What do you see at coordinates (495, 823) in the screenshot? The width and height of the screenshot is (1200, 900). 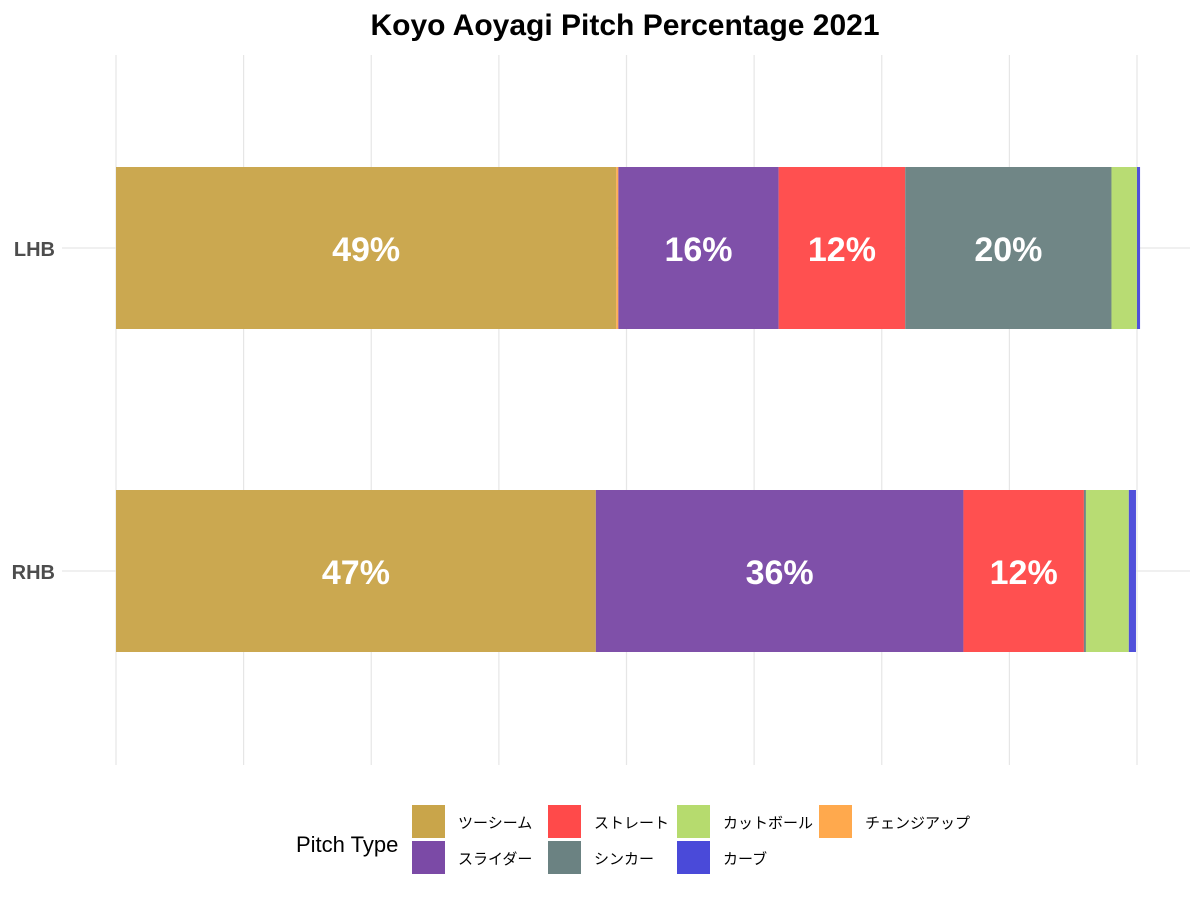 I see `legend-label: ツーシーム` at bounding box center [495, 823].